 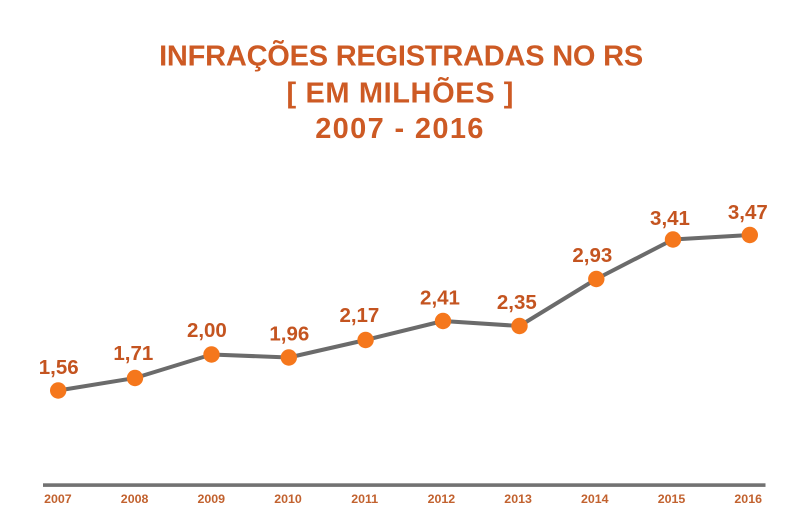 What do you see at coordinates (359, 315) in the screenshot?
I see `svg-text: 2,17` at bounding box center [359, 315].